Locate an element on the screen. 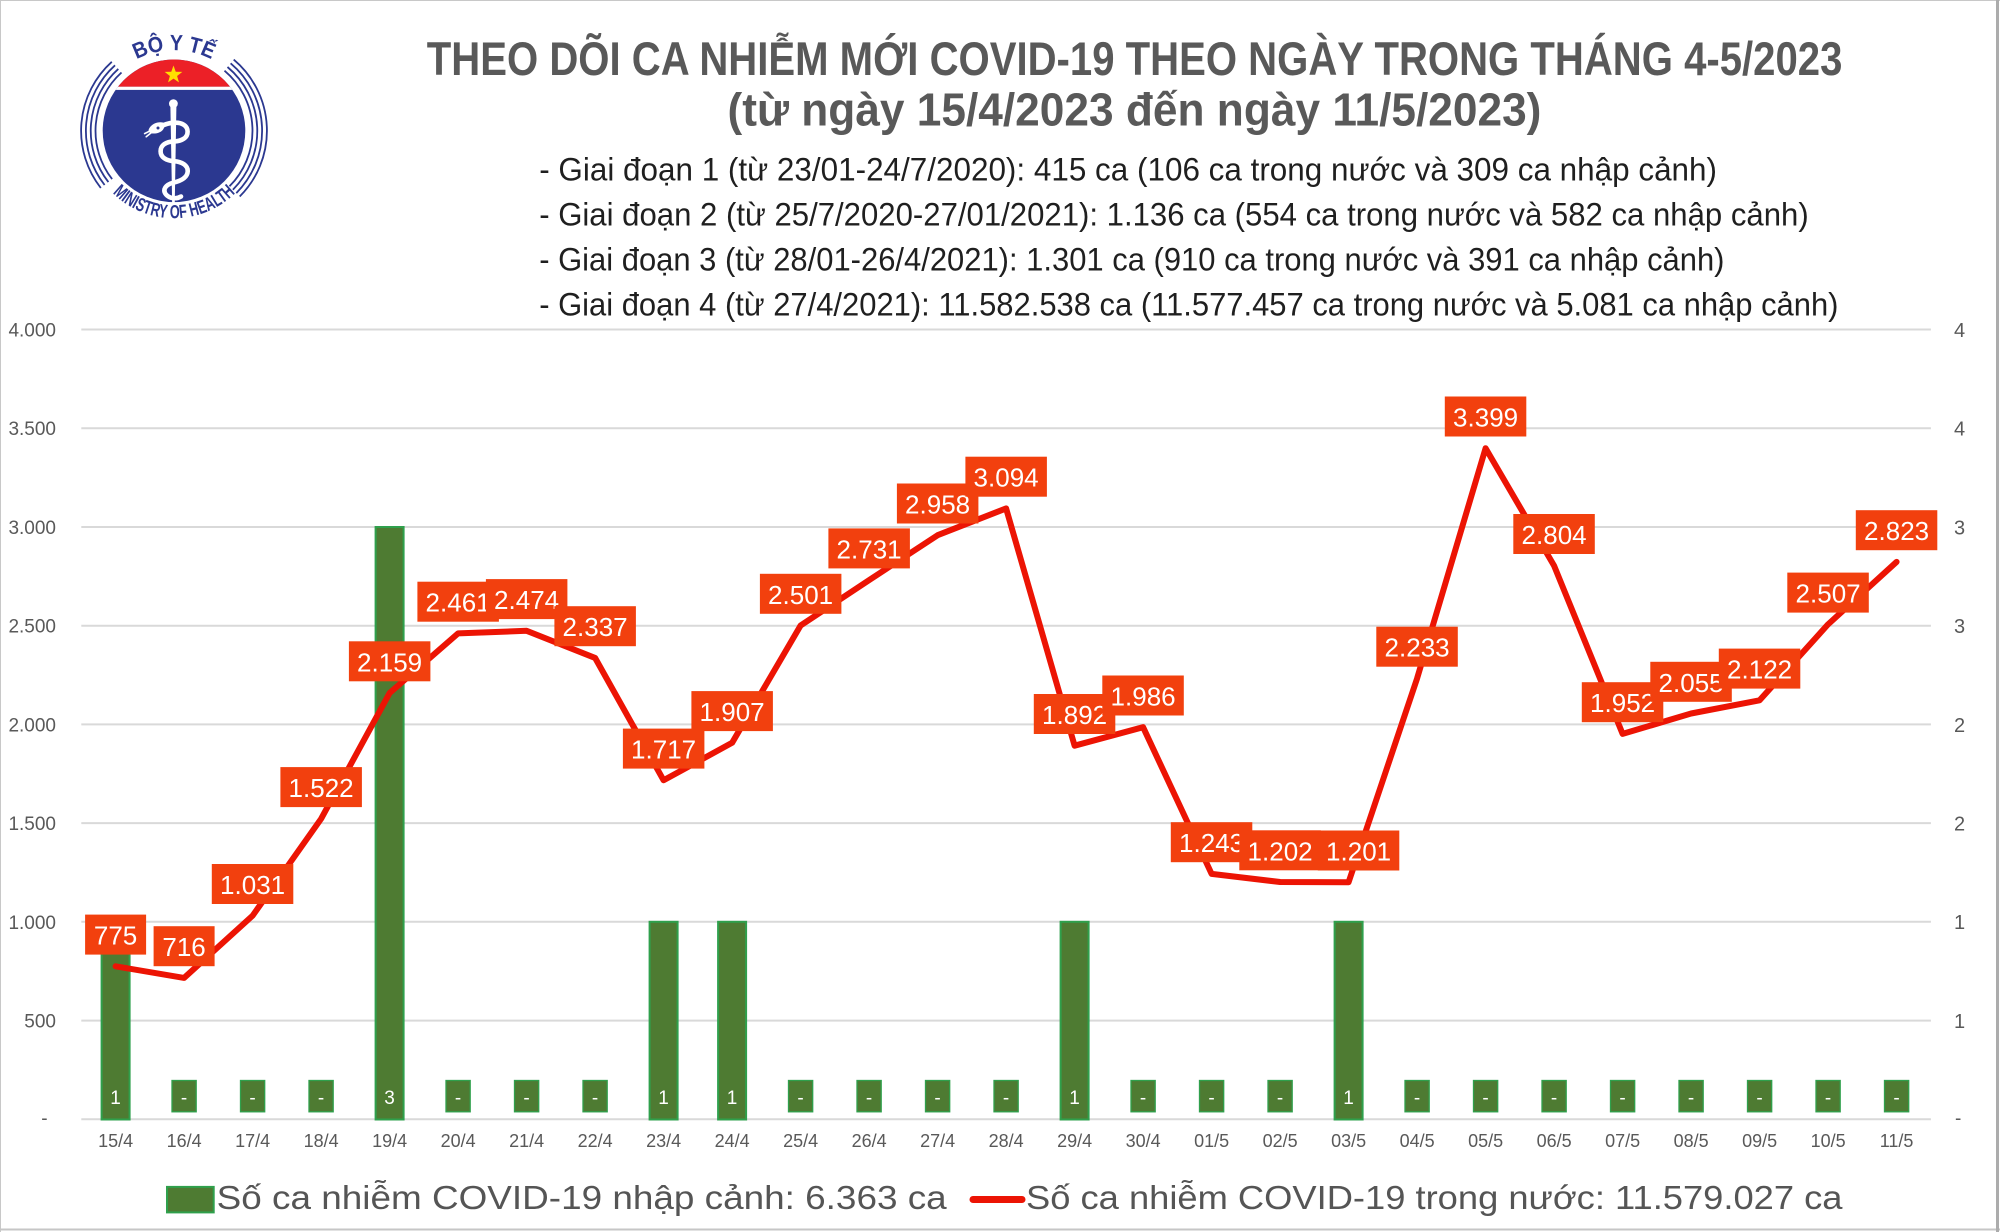  svg-text: 19/4 is located at coordinates (389, 1141).